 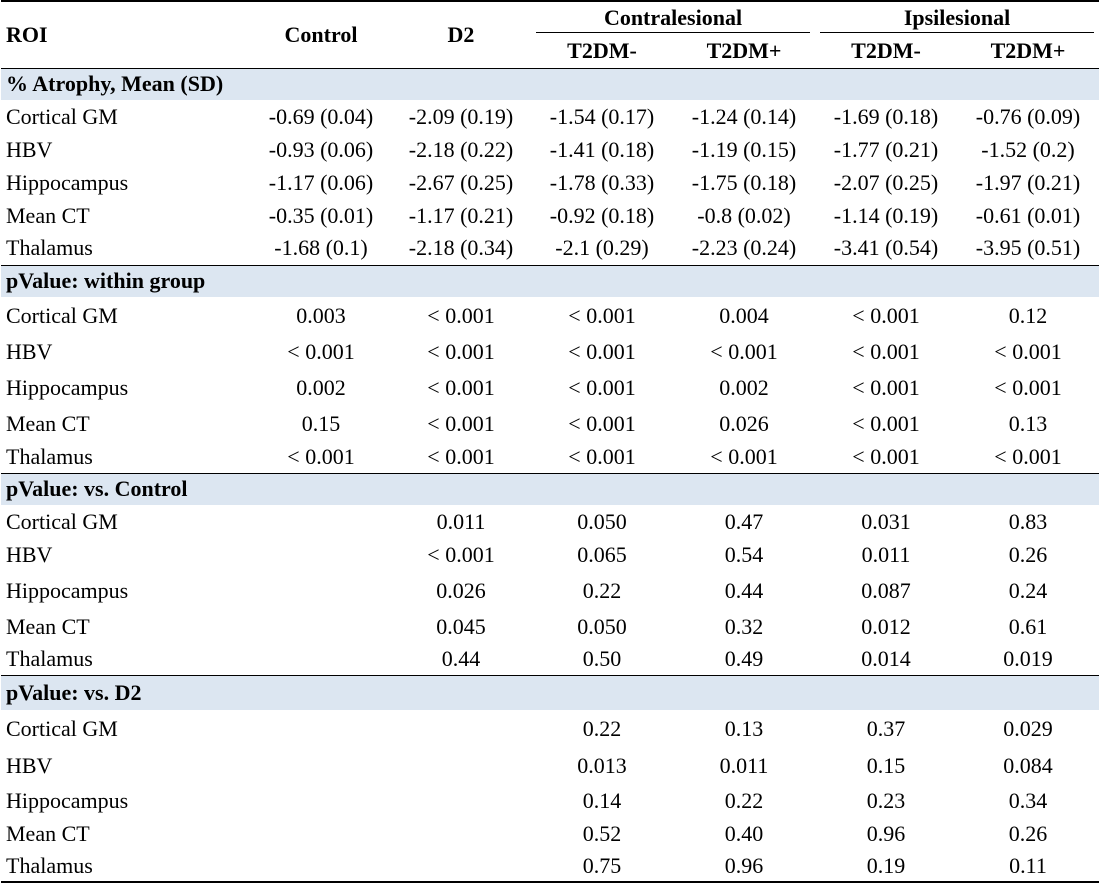 I want to click on value-cell: -0.35 (0.01), so click(x=321, y=215).